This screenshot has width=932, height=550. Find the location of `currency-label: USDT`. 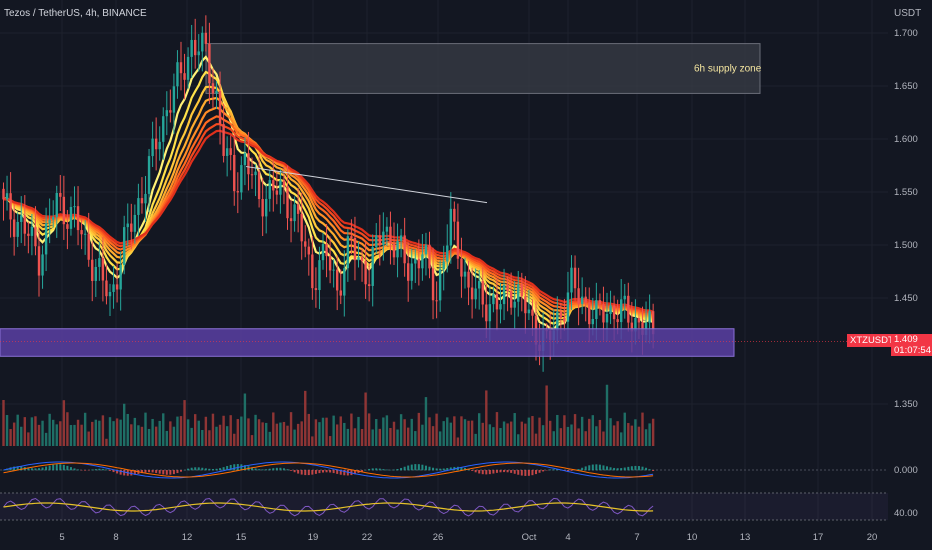

currency-label: USDT is located at coordinates (908, 13).